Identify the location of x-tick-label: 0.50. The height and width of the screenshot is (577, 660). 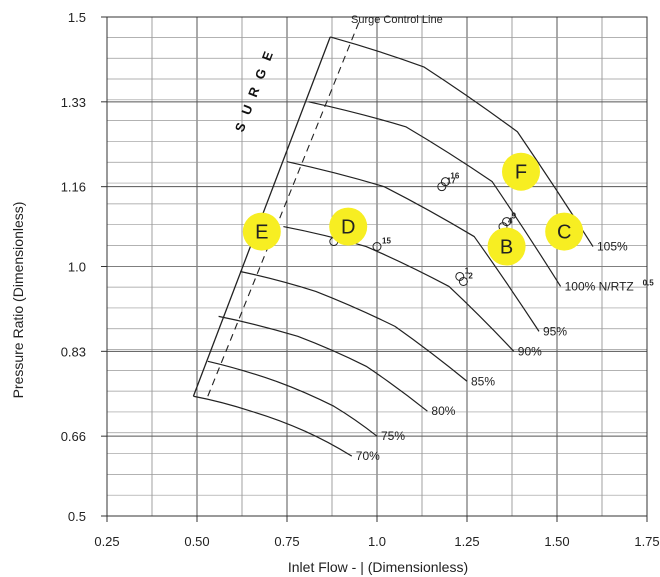
(196, 541).